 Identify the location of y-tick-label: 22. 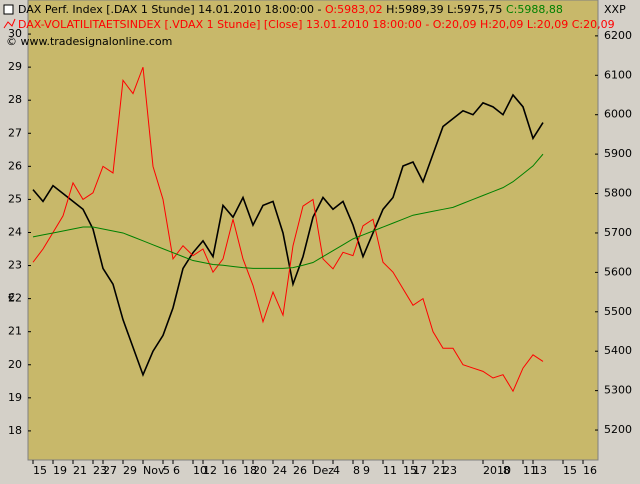
(15, 298).